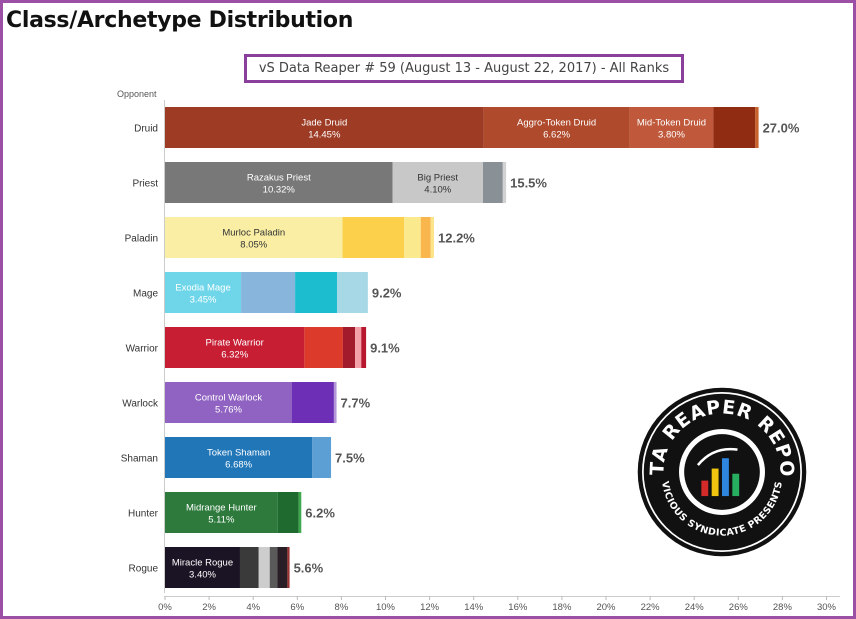 This screenshot has height=619, width=856. What do you see at coordinates (695, 607) in the screenshot?
I see `x-tick-label: 24%` at bounding box center [695, 607].